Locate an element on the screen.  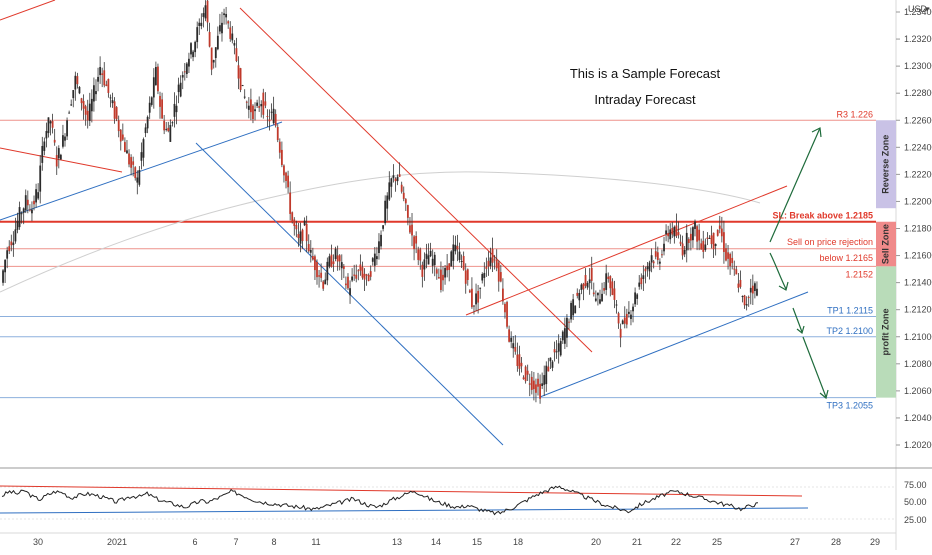
price-tick-label: 1.22200 is located at coordinates (918, 174).